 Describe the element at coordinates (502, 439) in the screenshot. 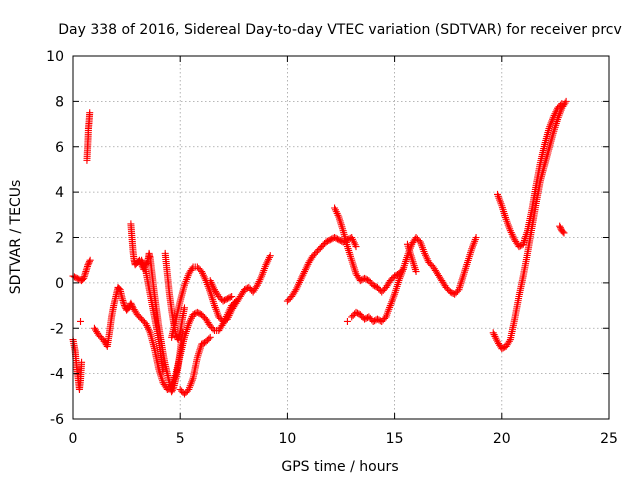

I see `x-tick-label: 20` at that location.